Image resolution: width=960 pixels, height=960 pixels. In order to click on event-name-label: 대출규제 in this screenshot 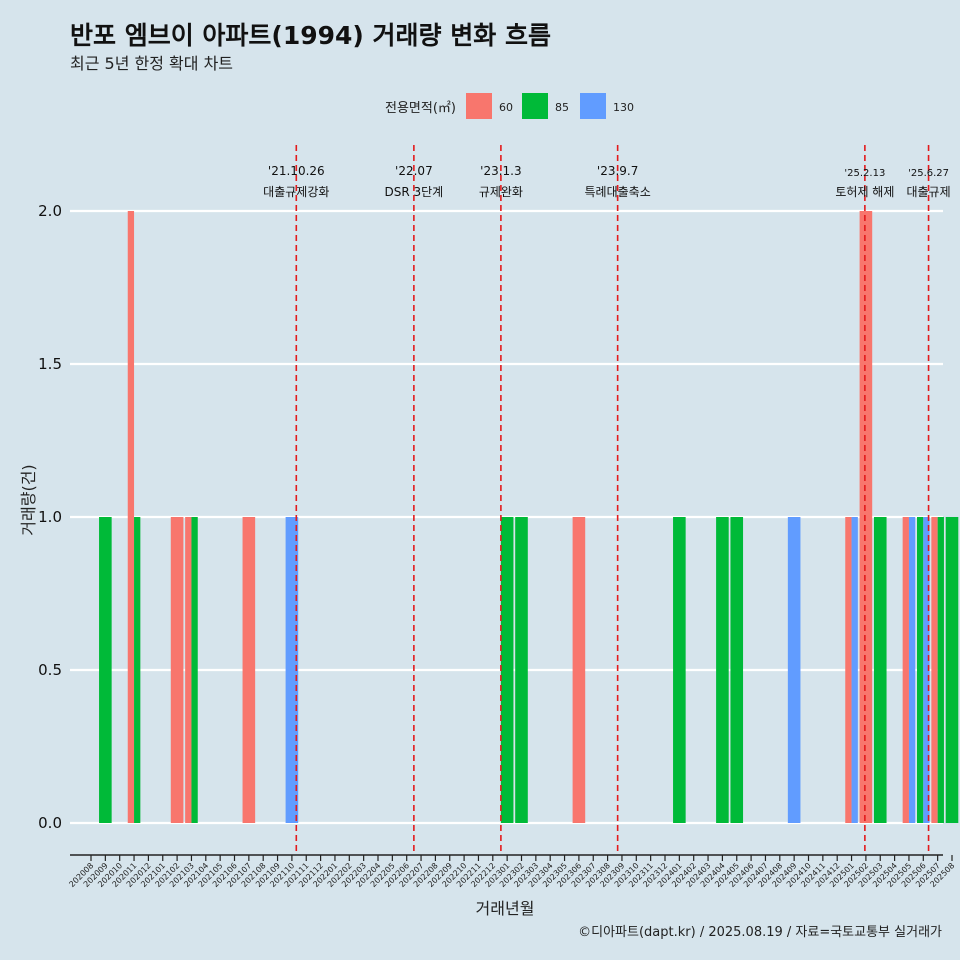, I will do `click(928, 192)`.